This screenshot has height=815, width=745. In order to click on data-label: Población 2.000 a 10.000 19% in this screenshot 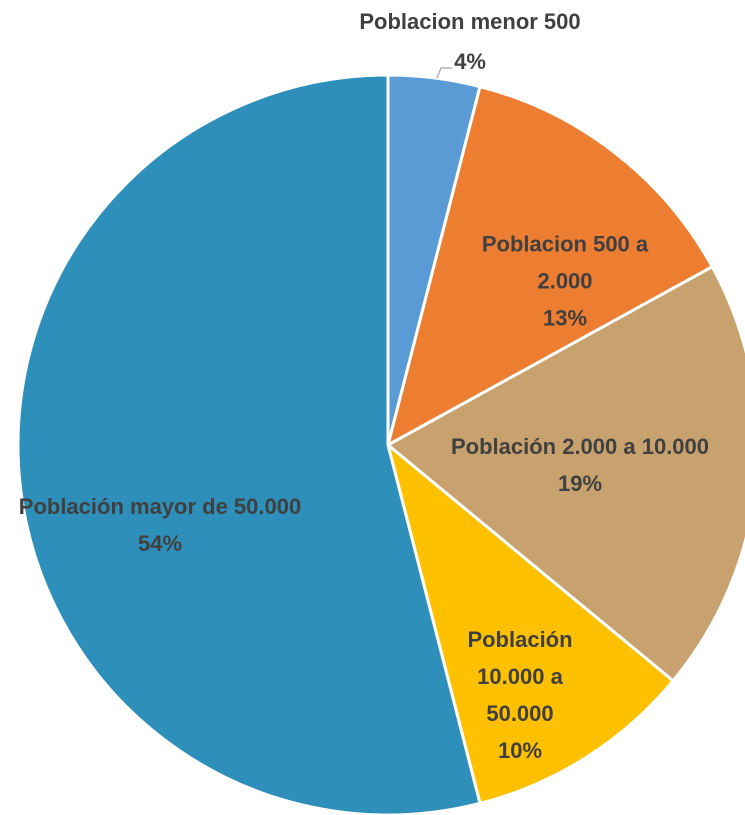, I will do `click(572, 465)`.